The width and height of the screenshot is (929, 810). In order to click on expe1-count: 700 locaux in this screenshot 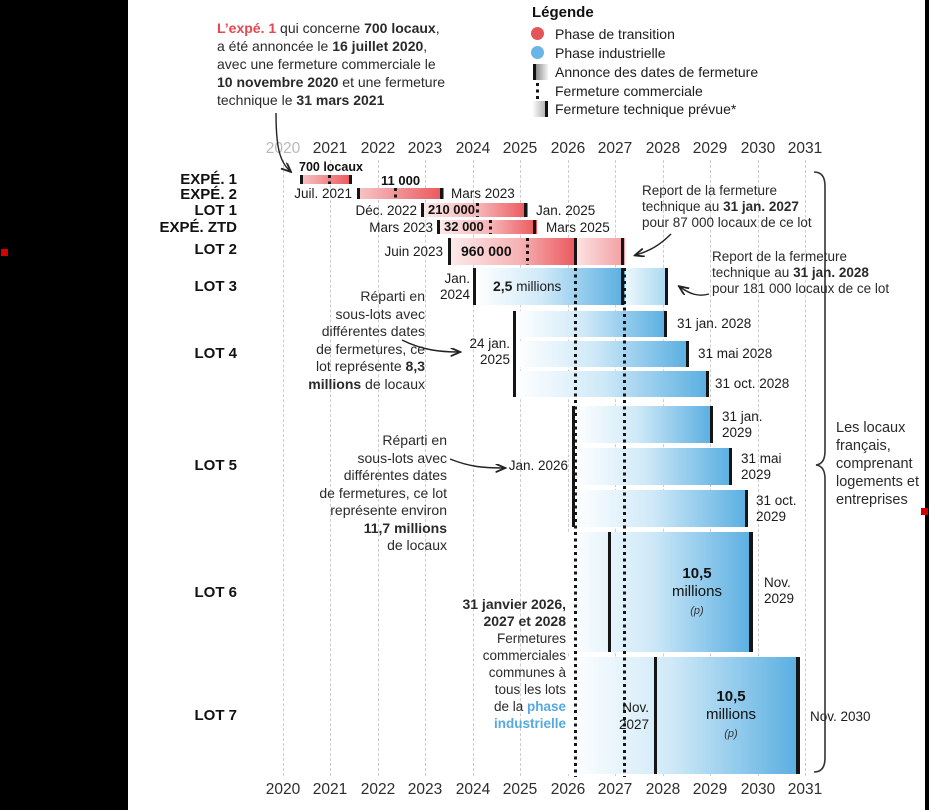, I will do `click(331, 167)`.